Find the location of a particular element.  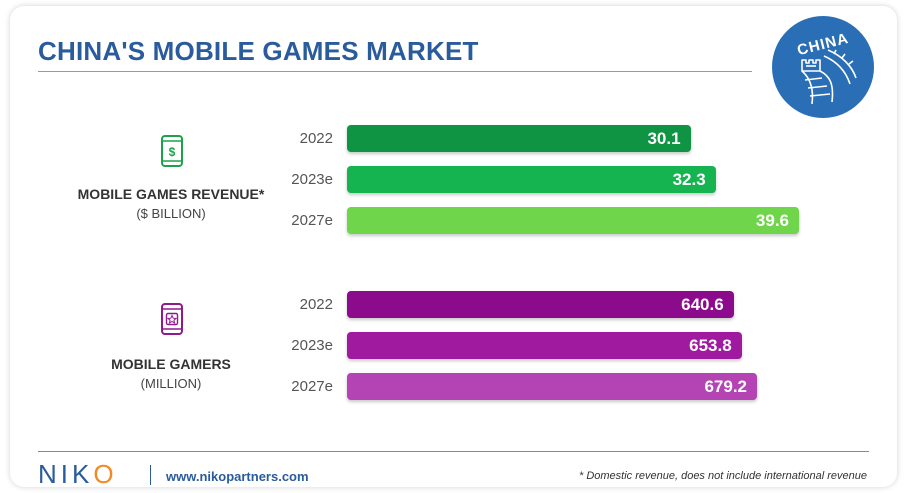

gamers-group-label: MOBILE GAMERS is located at coordinates (171, 364).